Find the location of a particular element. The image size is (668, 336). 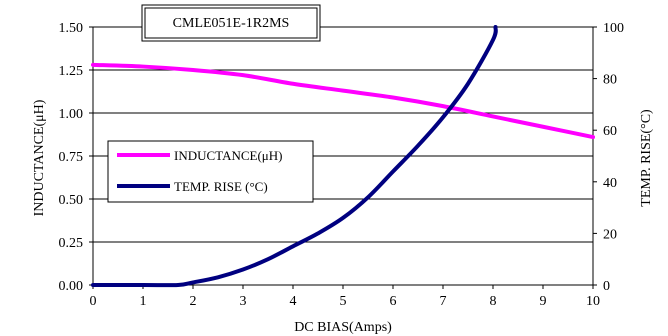

y-left-axis-title: INDUCTANCE(μH) is located at coordinates (39, 157).